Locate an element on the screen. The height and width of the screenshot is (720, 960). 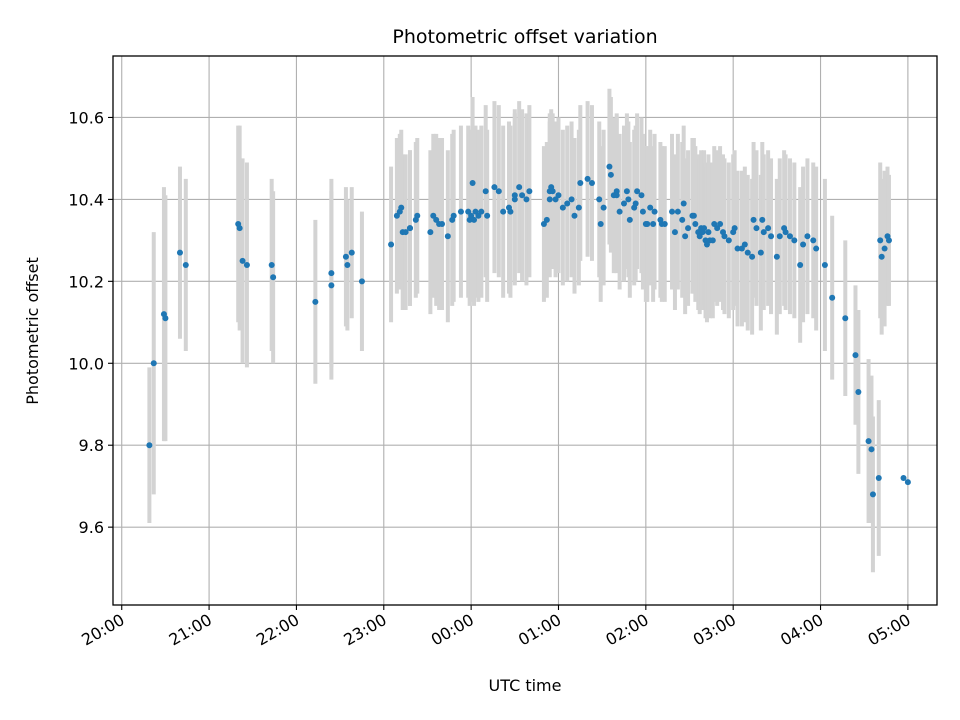
y-tick-label: 9.6 is located at coordinates (91, 527).